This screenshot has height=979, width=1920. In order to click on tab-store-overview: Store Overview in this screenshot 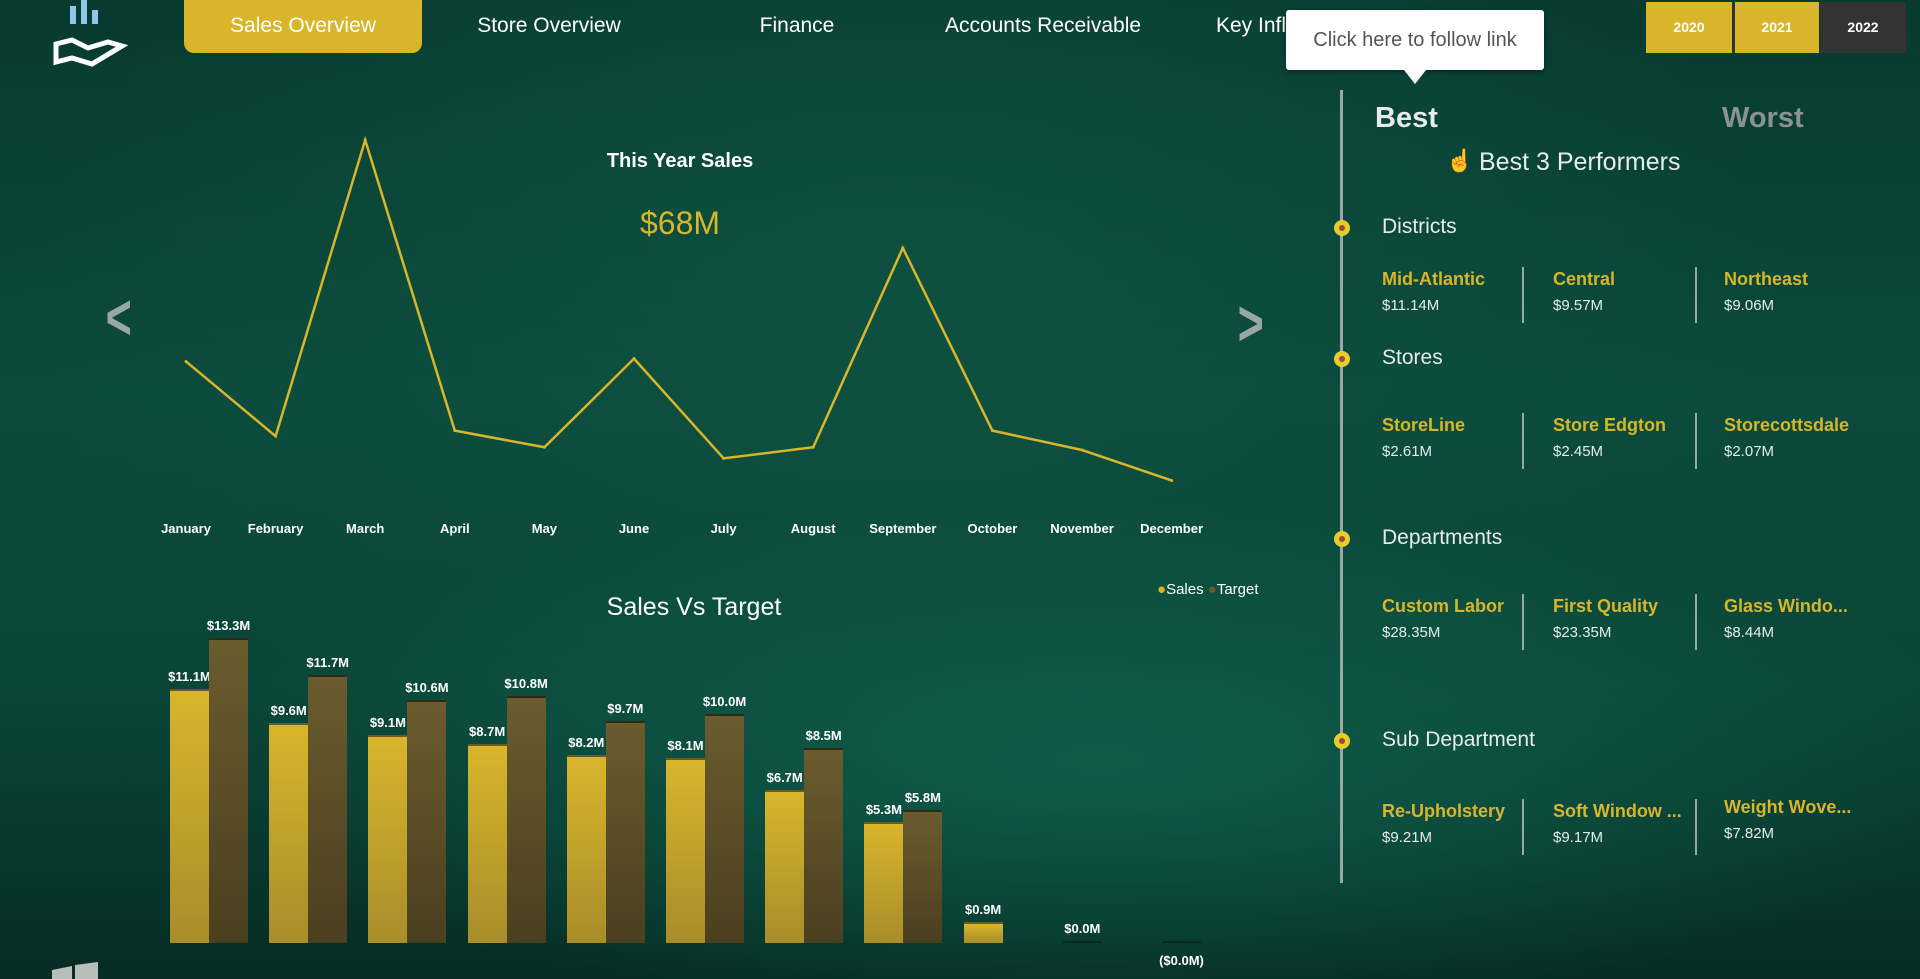, I will do `click(549, 25)`.